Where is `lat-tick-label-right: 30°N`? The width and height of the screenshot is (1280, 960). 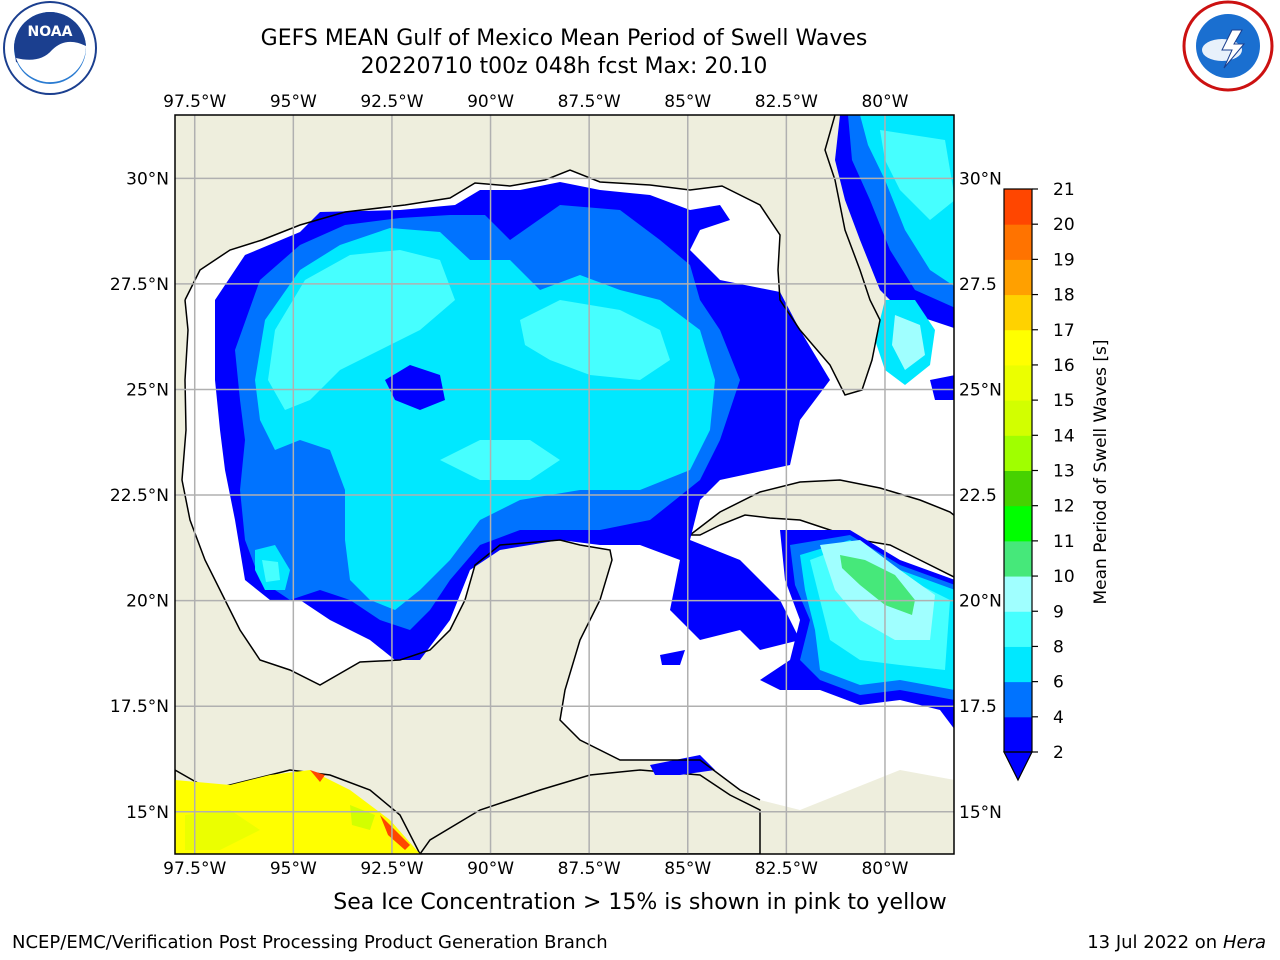
lat-tick-label-right: 30°N is located at coordinates (980, 179).